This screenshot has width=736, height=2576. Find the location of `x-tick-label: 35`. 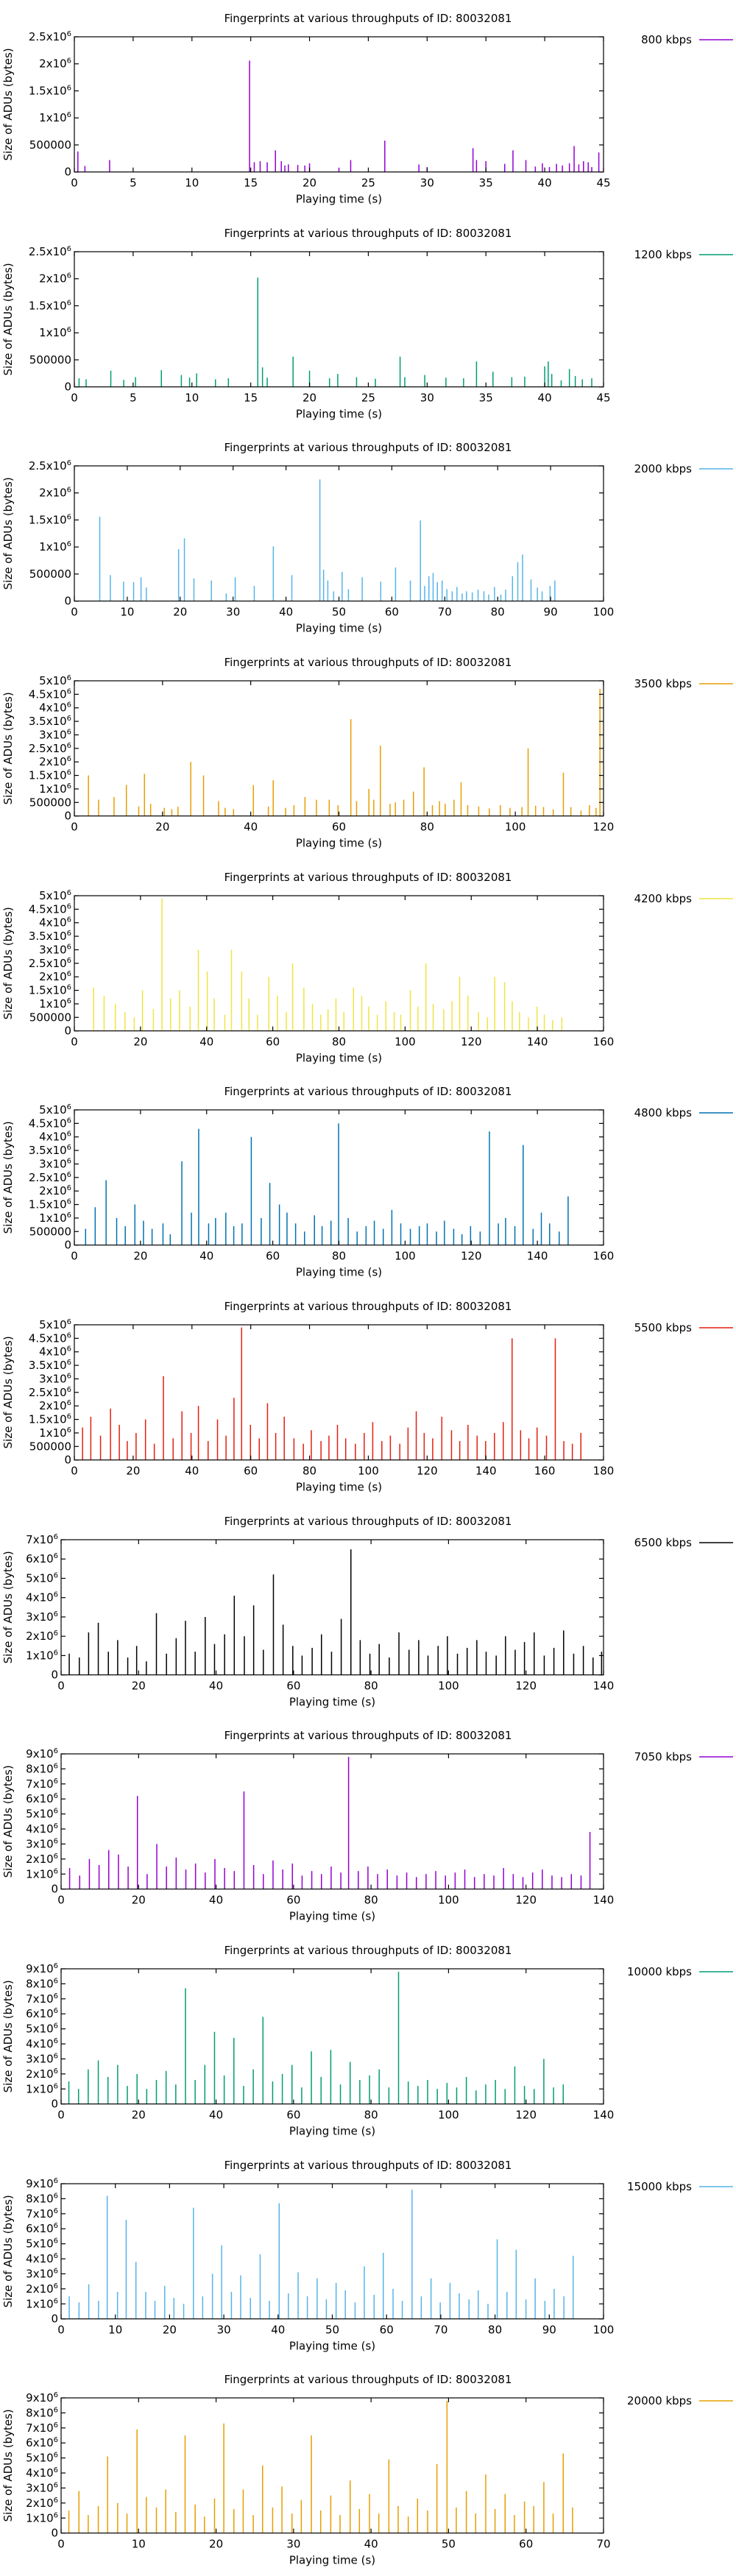

x-tick-label: 35 is located at coordinates (486, 398).